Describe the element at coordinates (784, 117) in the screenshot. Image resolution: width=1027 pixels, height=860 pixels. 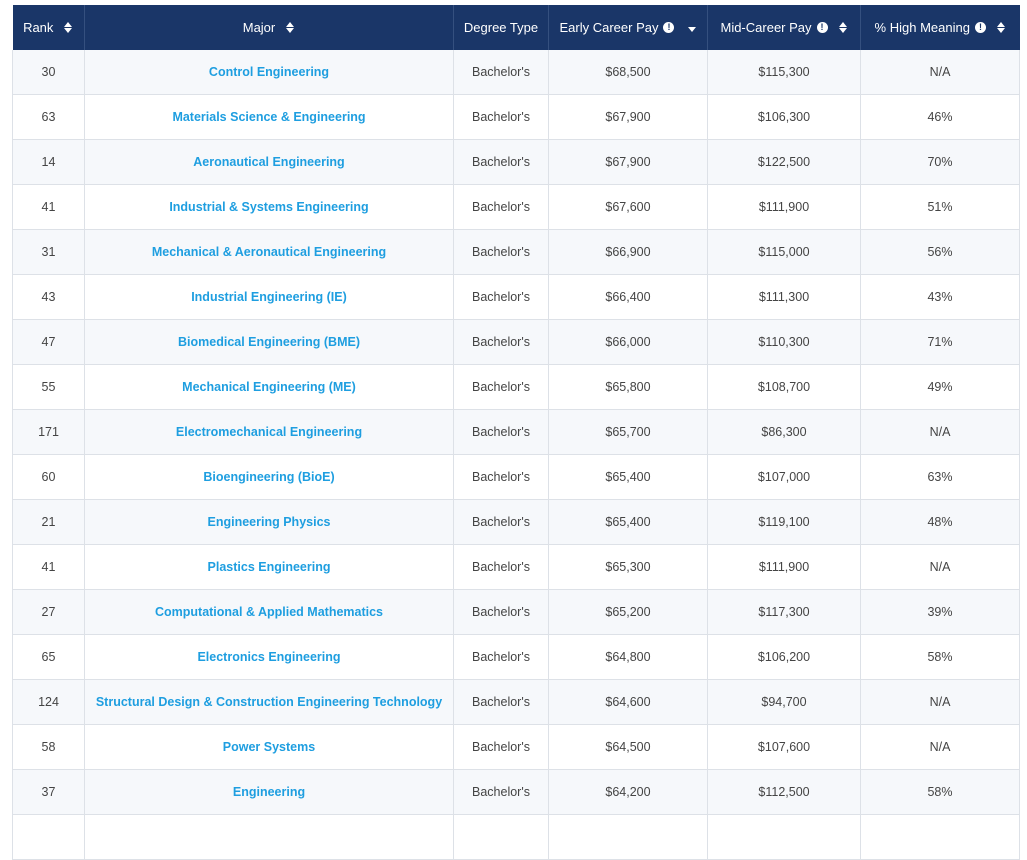
I see `mid-career-pay-cell: $106,300` at that location.